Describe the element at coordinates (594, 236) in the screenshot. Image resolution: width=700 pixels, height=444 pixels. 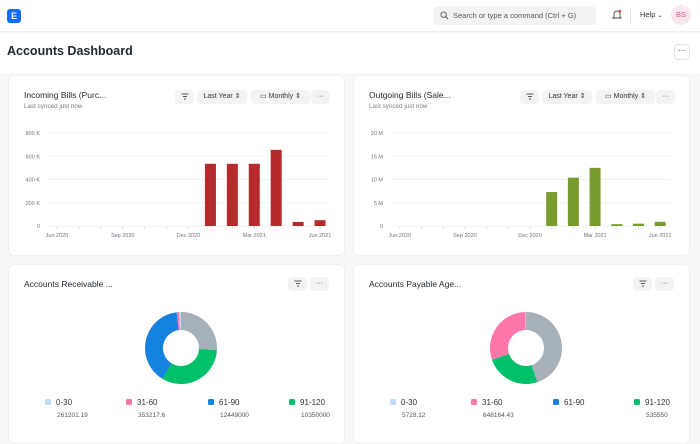
I see `x-tick-label: Mar 2021` at that location.